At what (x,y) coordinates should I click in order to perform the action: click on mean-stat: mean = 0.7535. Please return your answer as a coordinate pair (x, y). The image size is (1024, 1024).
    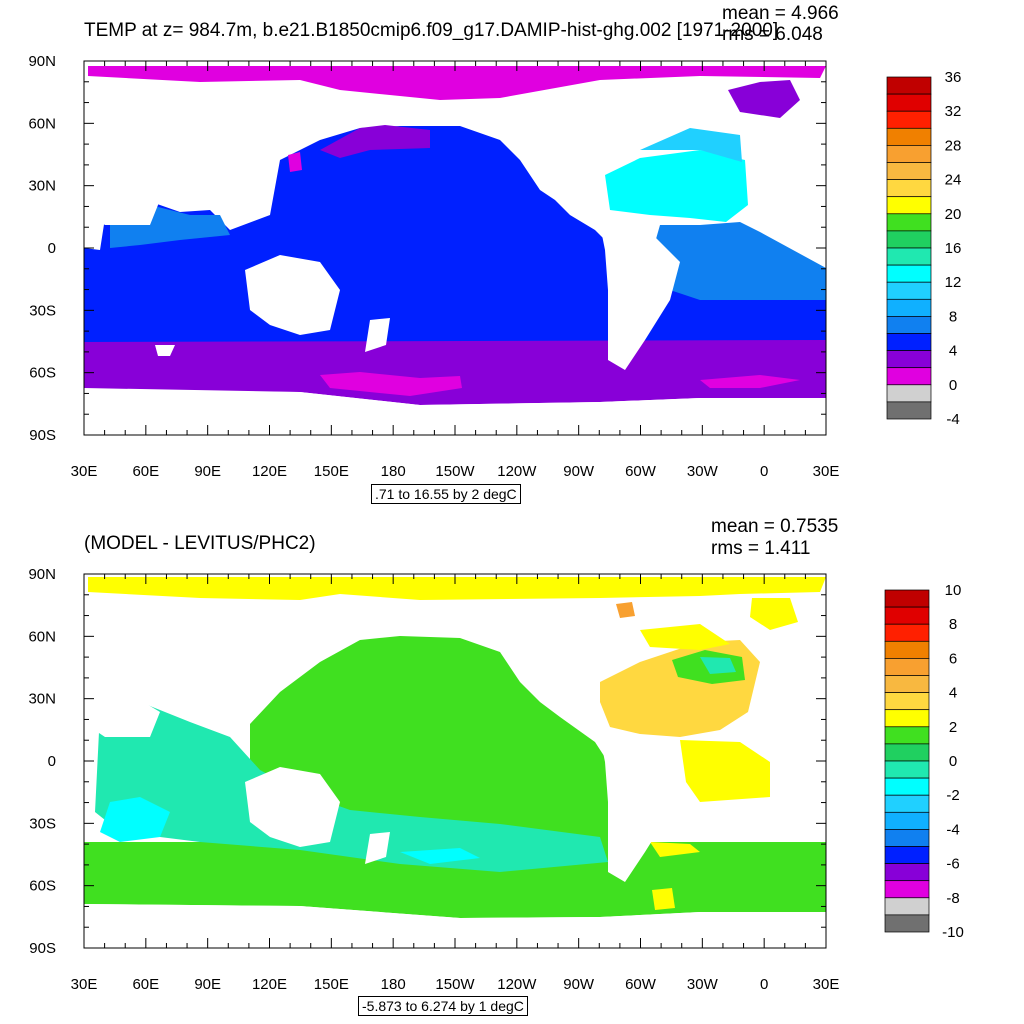
    Looking at the image, I should click on (775, 526).